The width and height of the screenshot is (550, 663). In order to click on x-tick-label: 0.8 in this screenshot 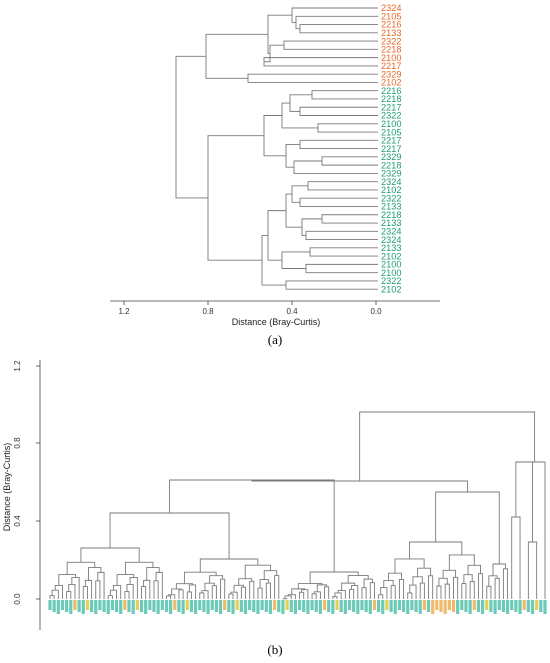, I will do `click(208, 311)`.